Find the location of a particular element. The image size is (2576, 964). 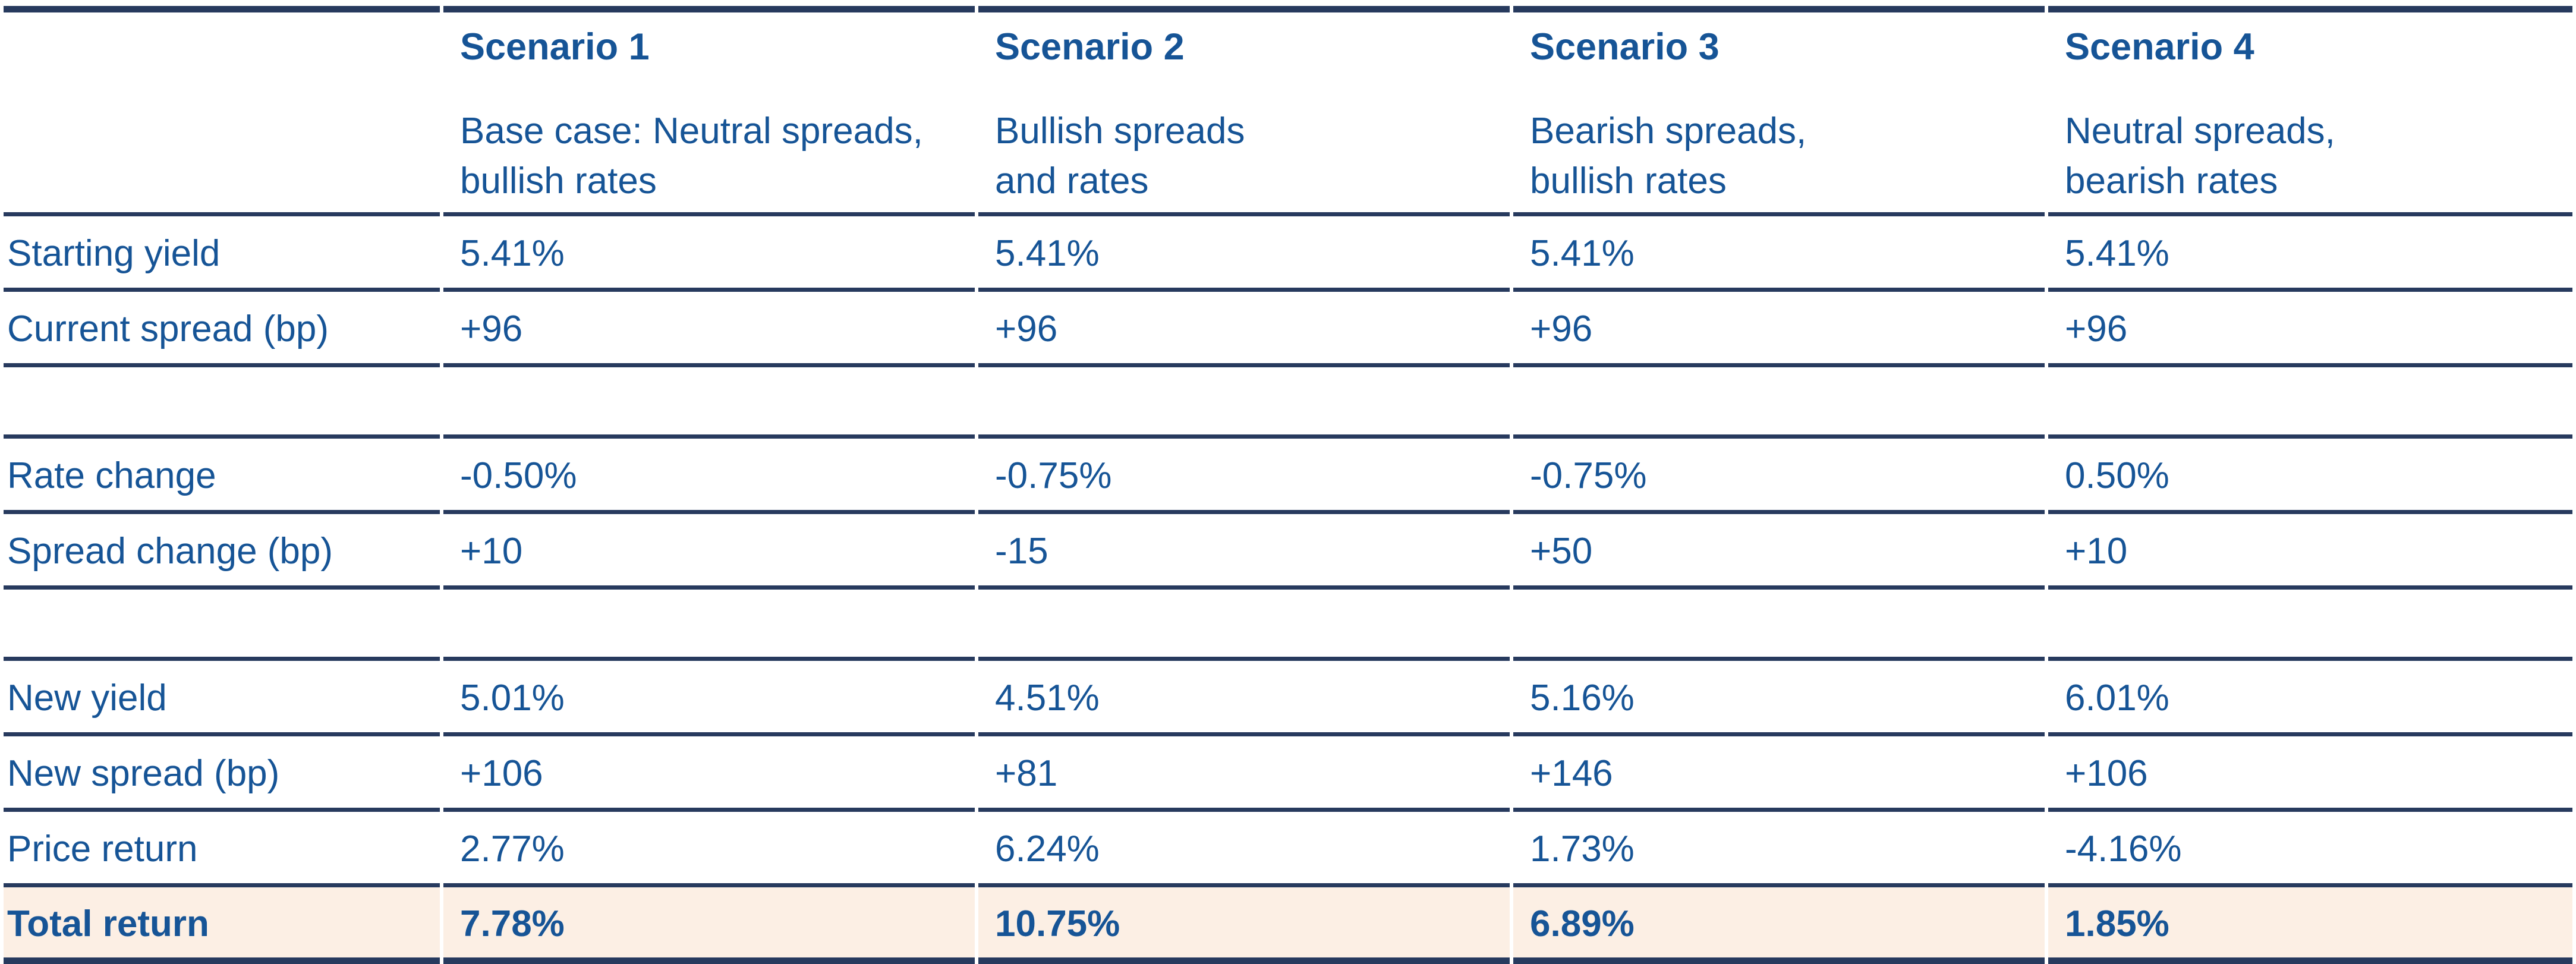

row-label: Total return is located at coordinates (222, 925).